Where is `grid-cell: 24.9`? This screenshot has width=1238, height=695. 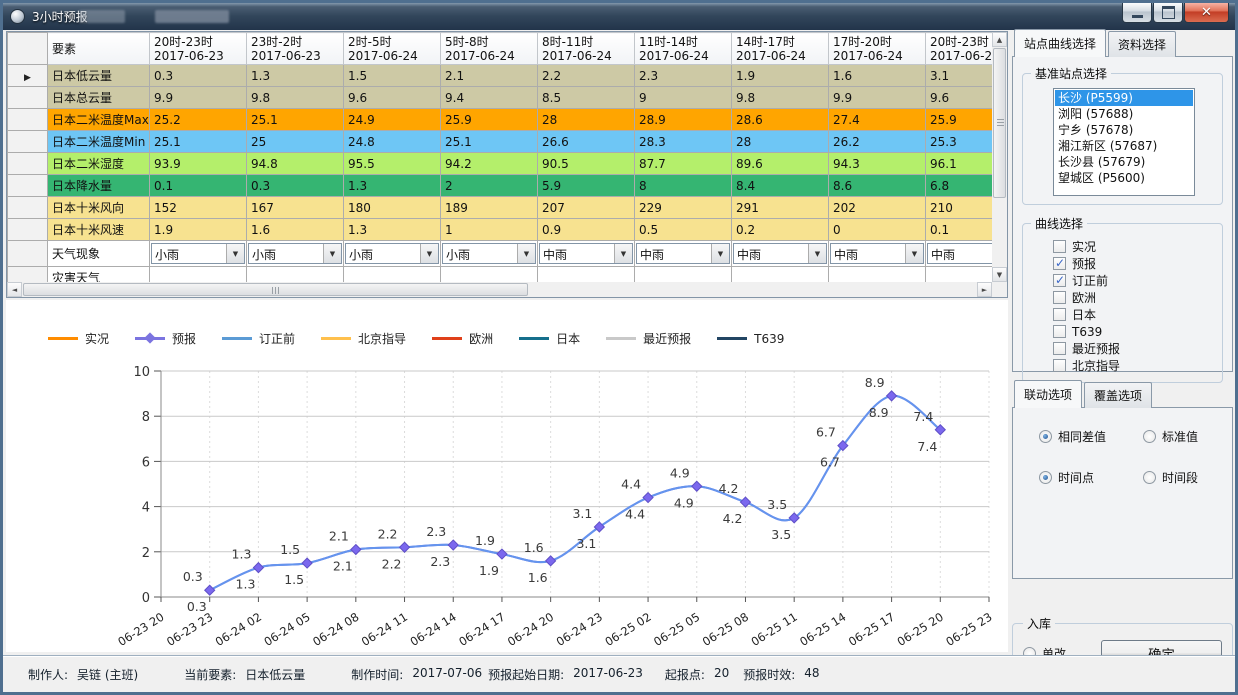 grid-cell: 24.9 is located at coordinates (392, 119).